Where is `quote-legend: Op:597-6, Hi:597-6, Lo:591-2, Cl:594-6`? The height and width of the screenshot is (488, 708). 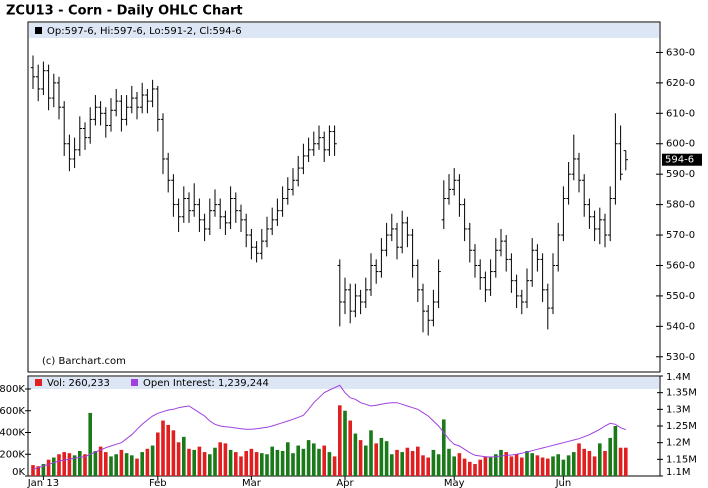 quote-legend: Op:597-6, Hi:597-6, Lo:591-2, Cl:594-6 is located at coordinates (144, 31).